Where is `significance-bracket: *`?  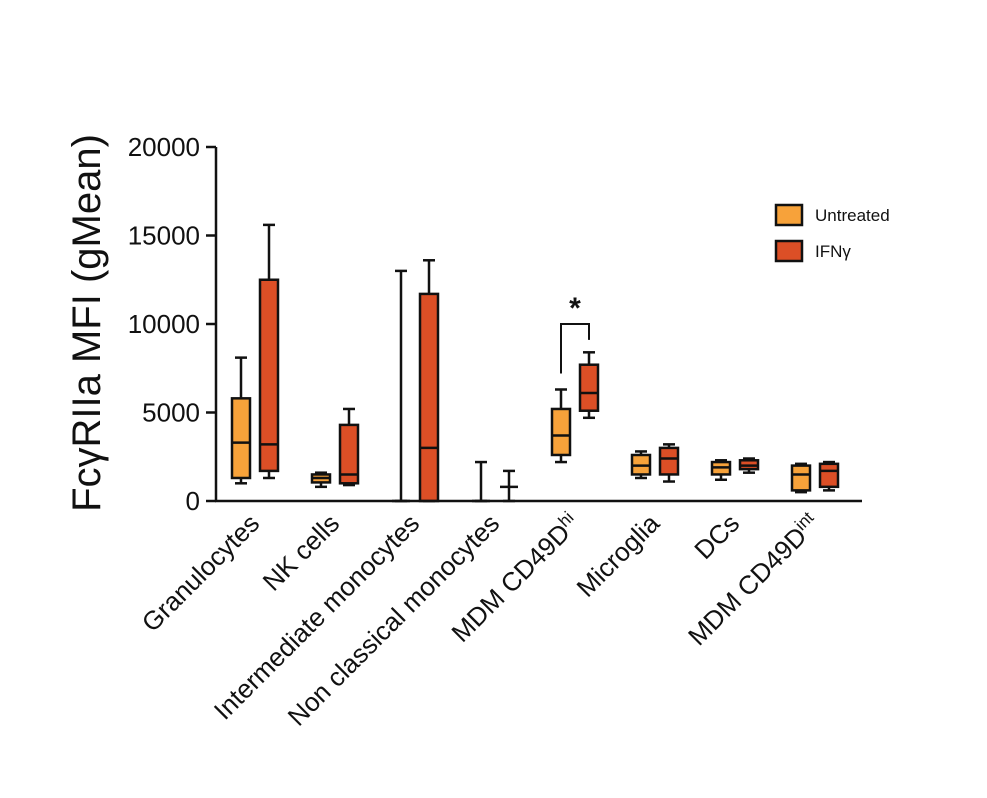
significance-bracket: * is located at coordinates (575, 333).